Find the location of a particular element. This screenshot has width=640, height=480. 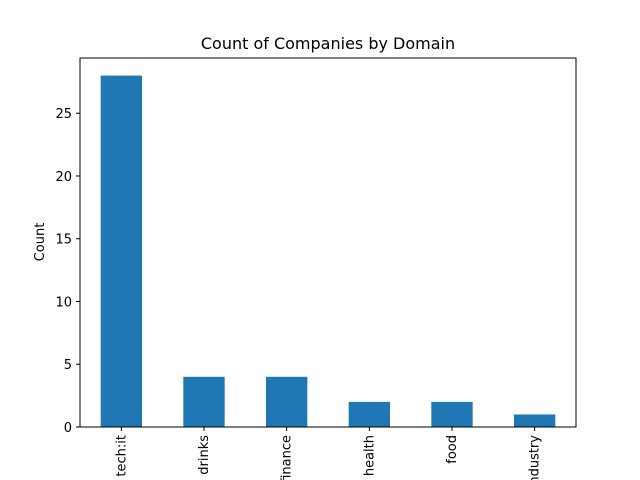

bar-tech-it is located at coordinates (121, 251).